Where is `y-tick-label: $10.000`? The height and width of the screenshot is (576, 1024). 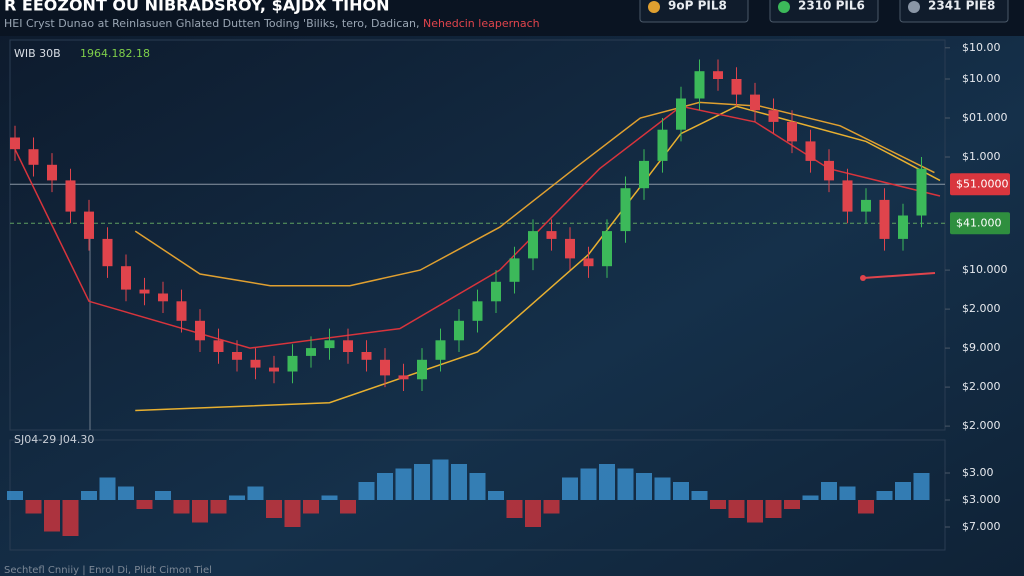 y-tick-label: $10.000 is located at coordinates (985, 269).